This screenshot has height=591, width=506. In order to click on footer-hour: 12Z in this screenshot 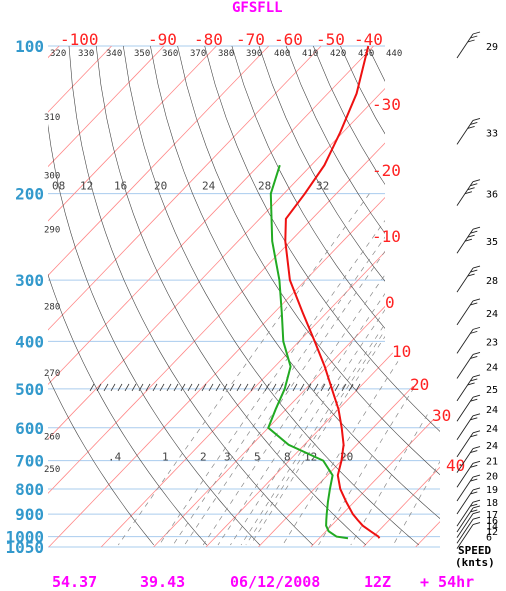, I will do `click(377, 582)`.